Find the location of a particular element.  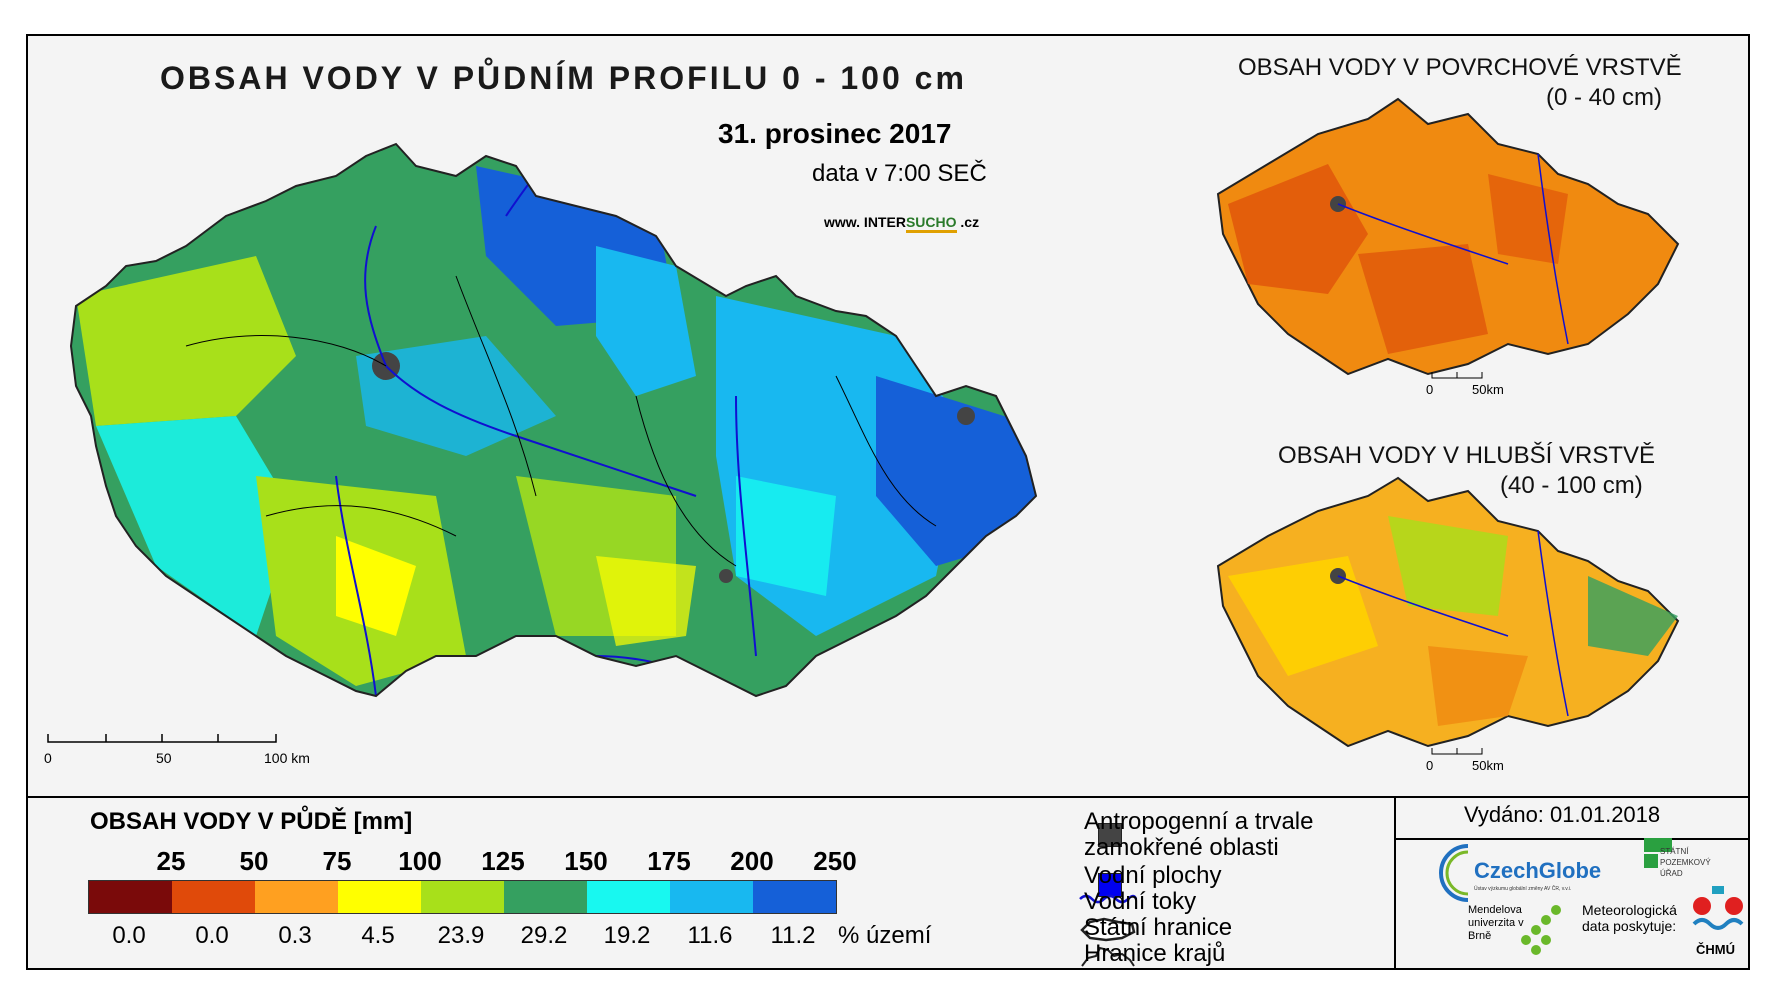

issued-date: Vydáno: 01.01.2018 is located at coordinates (1562, 814).